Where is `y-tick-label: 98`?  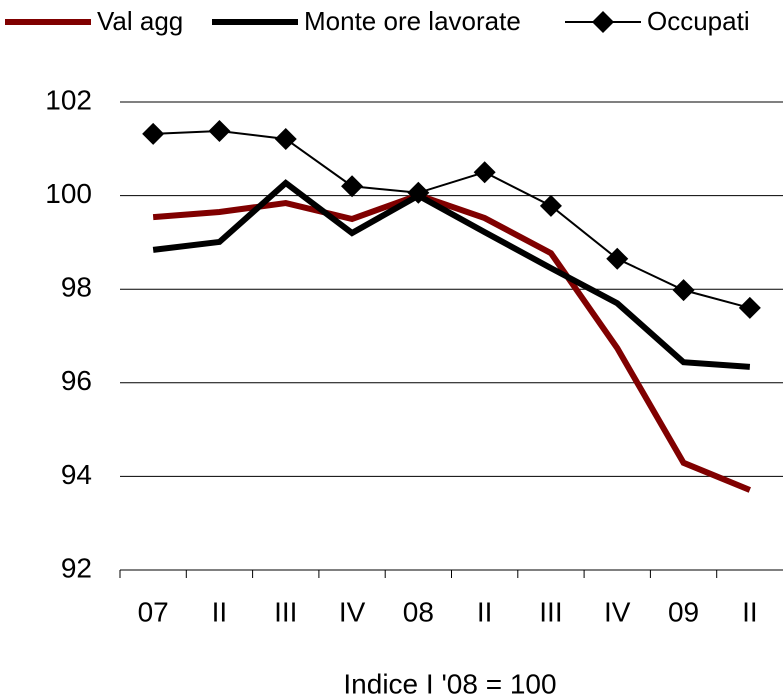
y-tick-label: 98 is located at coordinates (76, 287).